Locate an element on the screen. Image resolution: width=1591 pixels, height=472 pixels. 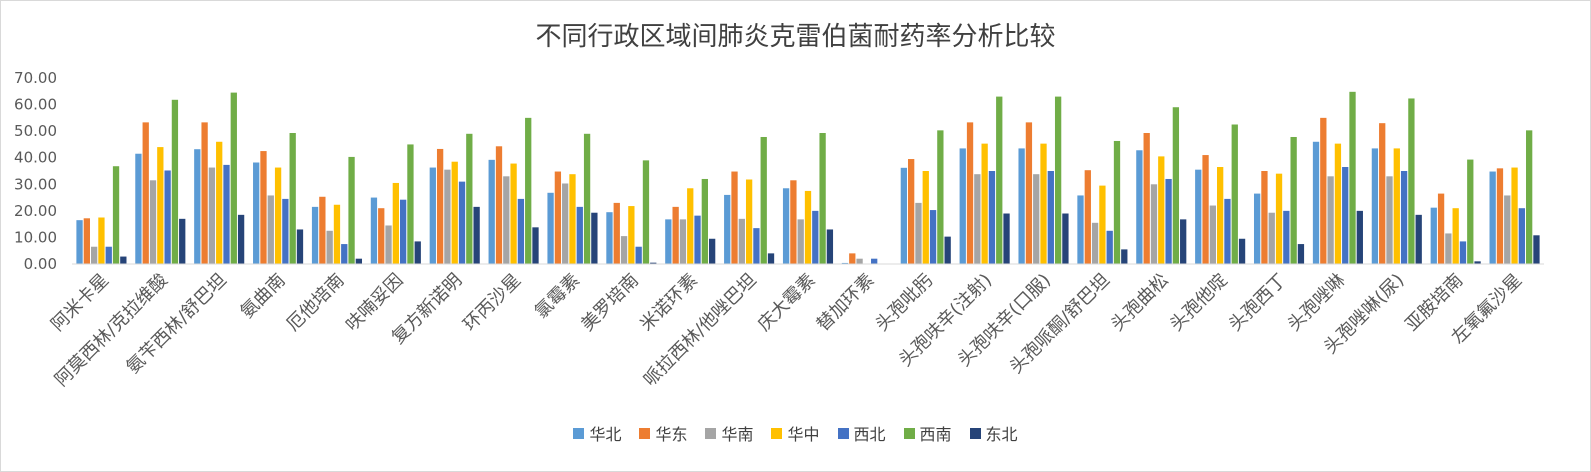
x-tick-label: 替加环素 is located at coordinates (846, 303).